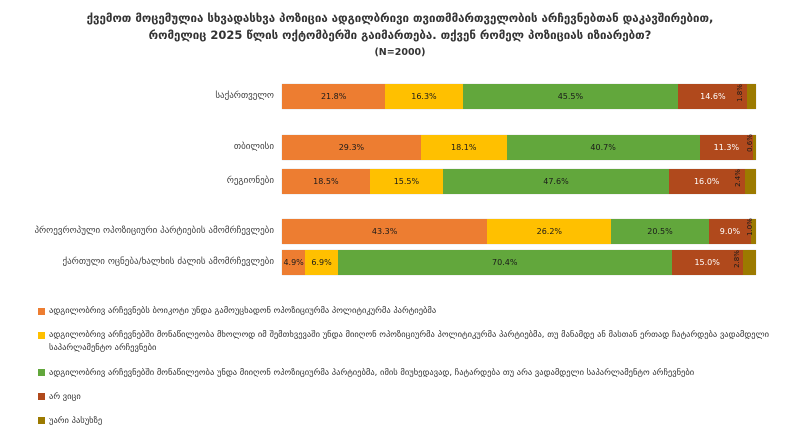 The width and height of the screenshot is (800, 430). I want to click on bar-segment: 15.5%, so click(406, 181).